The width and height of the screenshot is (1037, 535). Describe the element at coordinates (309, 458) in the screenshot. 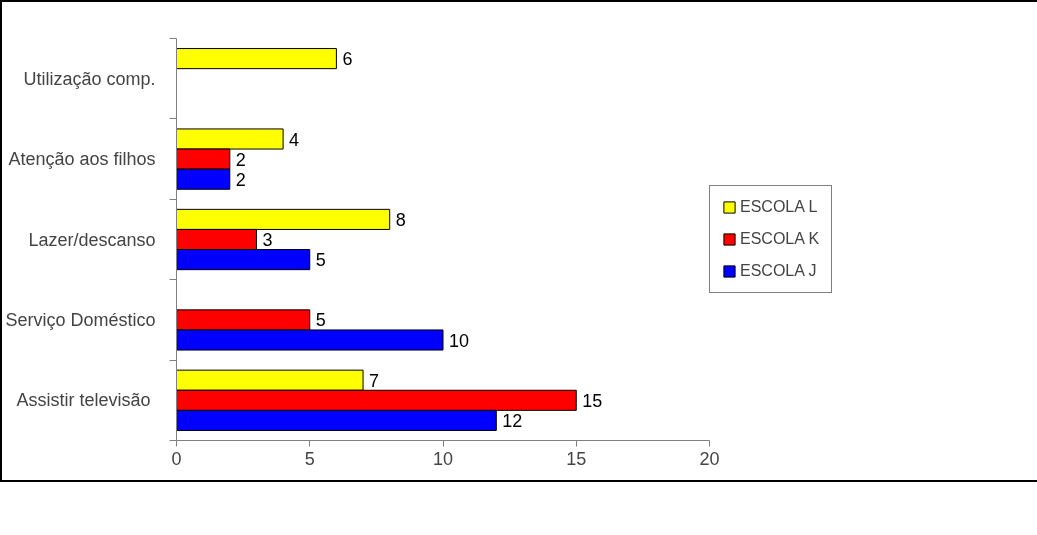

I see `x-tick-label: 5` at that location.